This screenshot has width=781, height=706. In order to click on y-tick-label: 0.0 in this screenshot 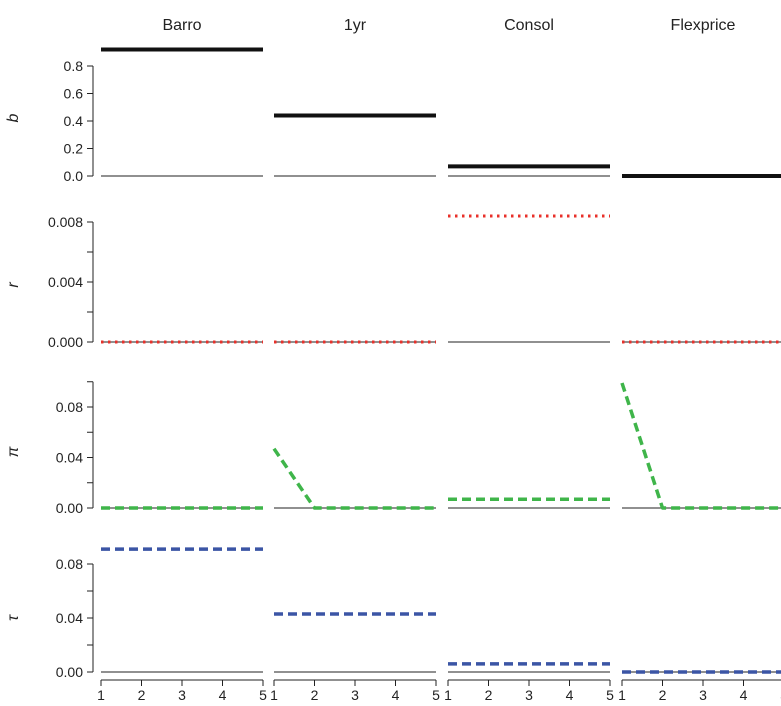, I will do `click(74, 176)`.